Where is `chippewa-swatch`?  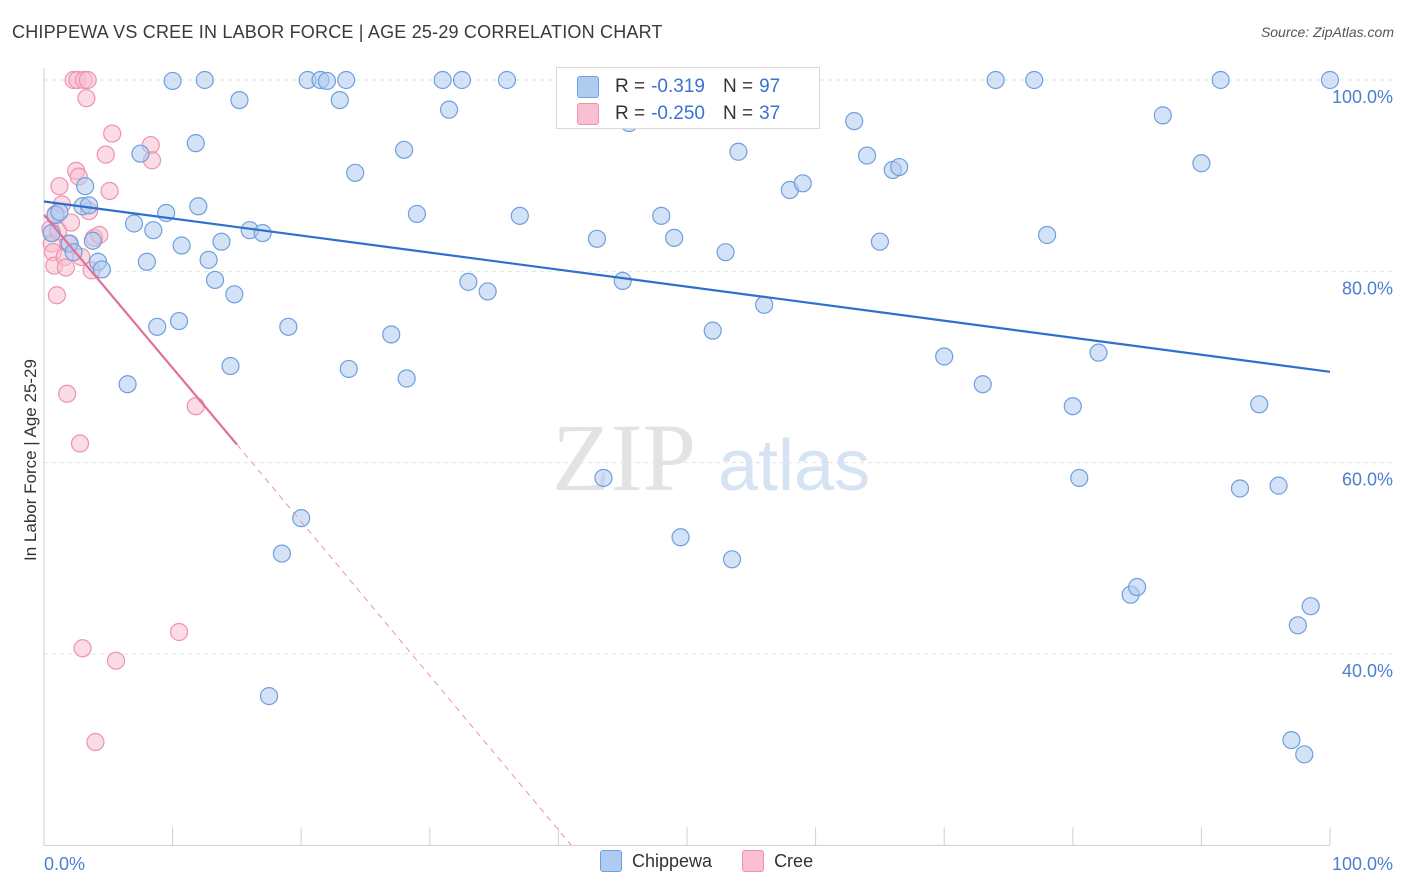 chippewa-swatch is located at coordinates (588, 87).